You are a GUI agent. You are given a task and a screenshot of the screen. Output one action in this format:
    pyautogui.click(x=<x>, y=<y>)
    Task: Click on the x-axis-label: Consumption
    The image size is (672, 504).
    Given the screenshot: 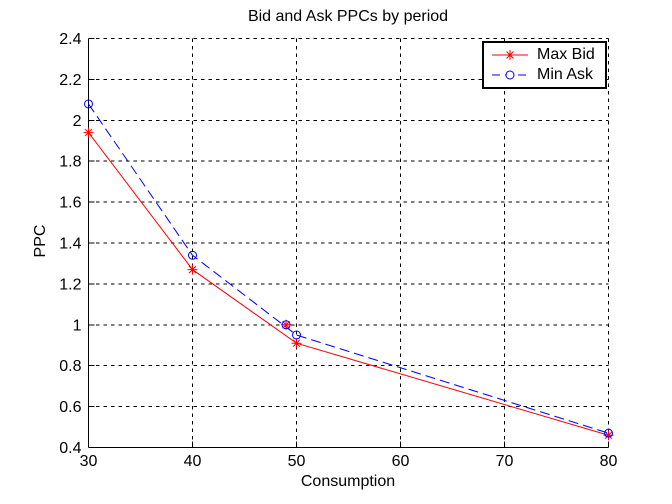 What is the action you would take?
    pyautogui.click(x=348, y=481)
    